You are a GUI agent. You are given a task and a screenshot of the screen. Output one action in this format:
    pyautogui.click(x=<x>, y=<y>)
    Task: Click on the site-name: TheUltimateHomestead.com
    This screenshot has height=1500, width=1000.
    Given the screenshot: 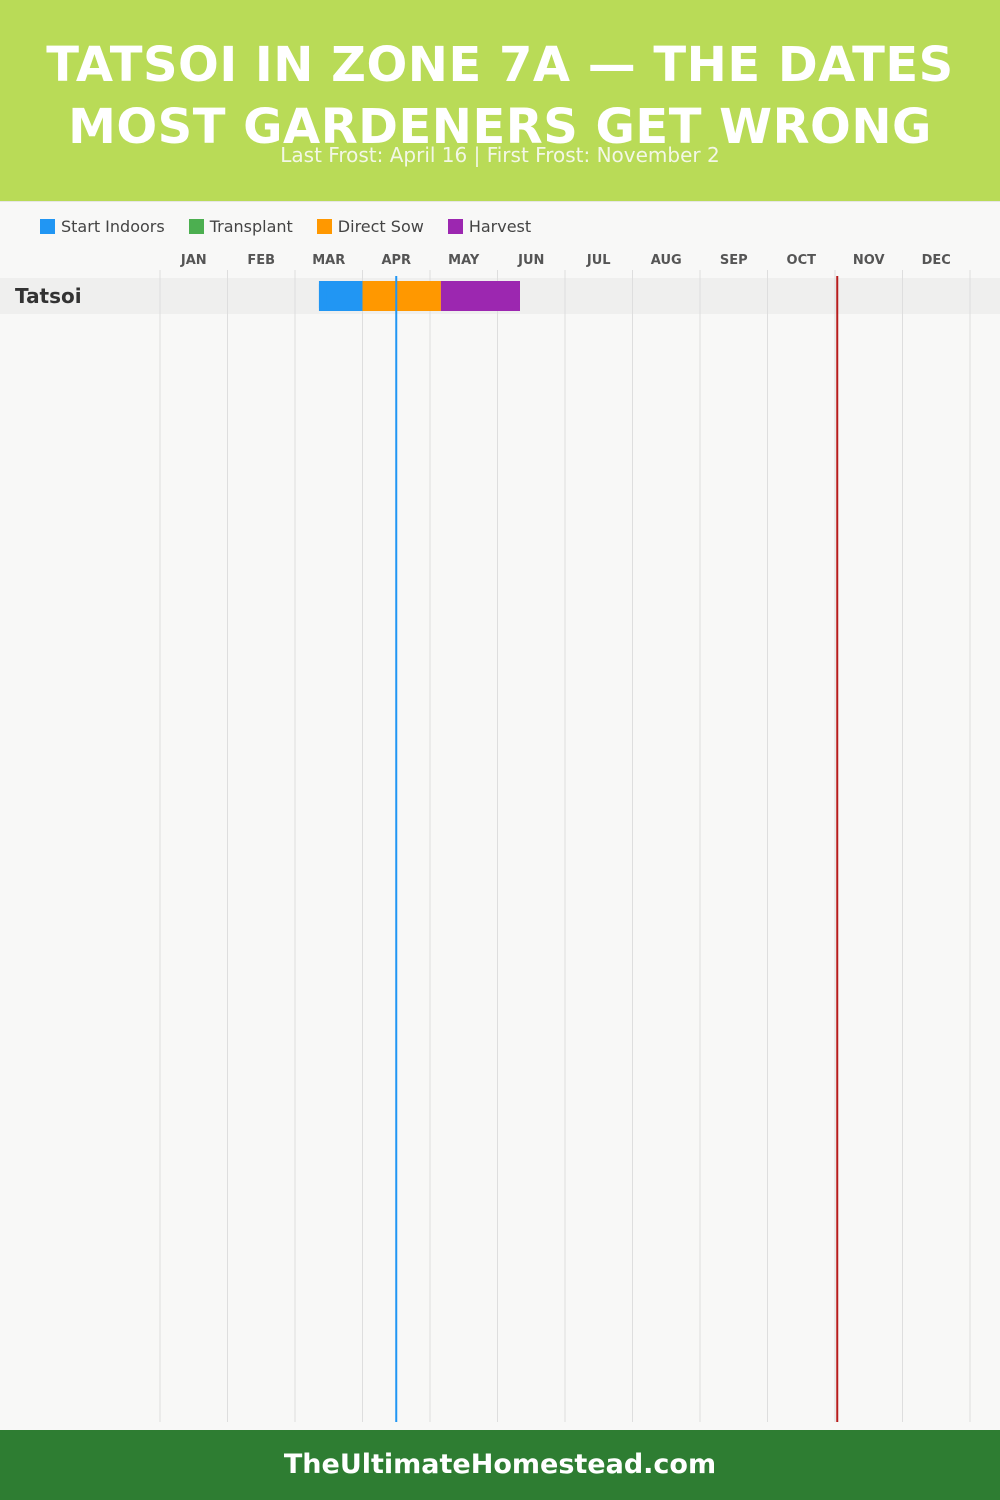 What is the action you would take?
    pyautogui.click(x=500, y=1464)
    